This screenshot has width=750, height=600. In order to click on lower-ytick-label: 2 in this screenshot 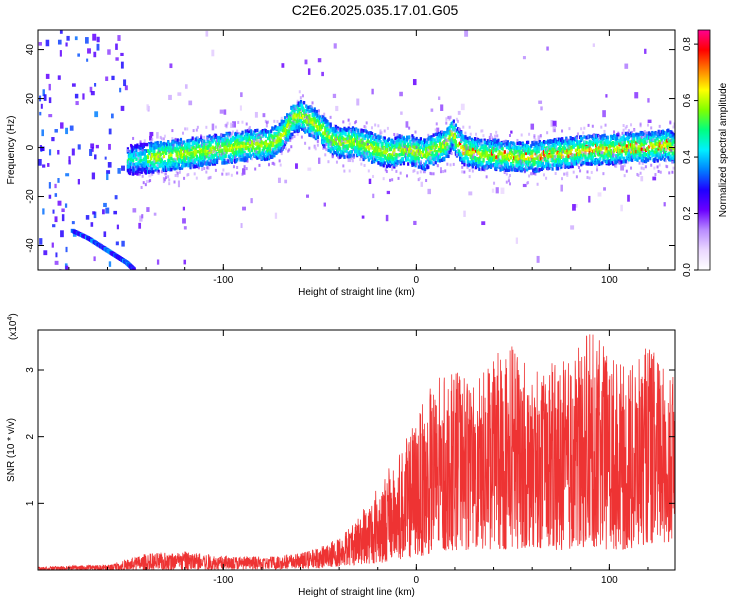, I will do `click(30, 436)`.